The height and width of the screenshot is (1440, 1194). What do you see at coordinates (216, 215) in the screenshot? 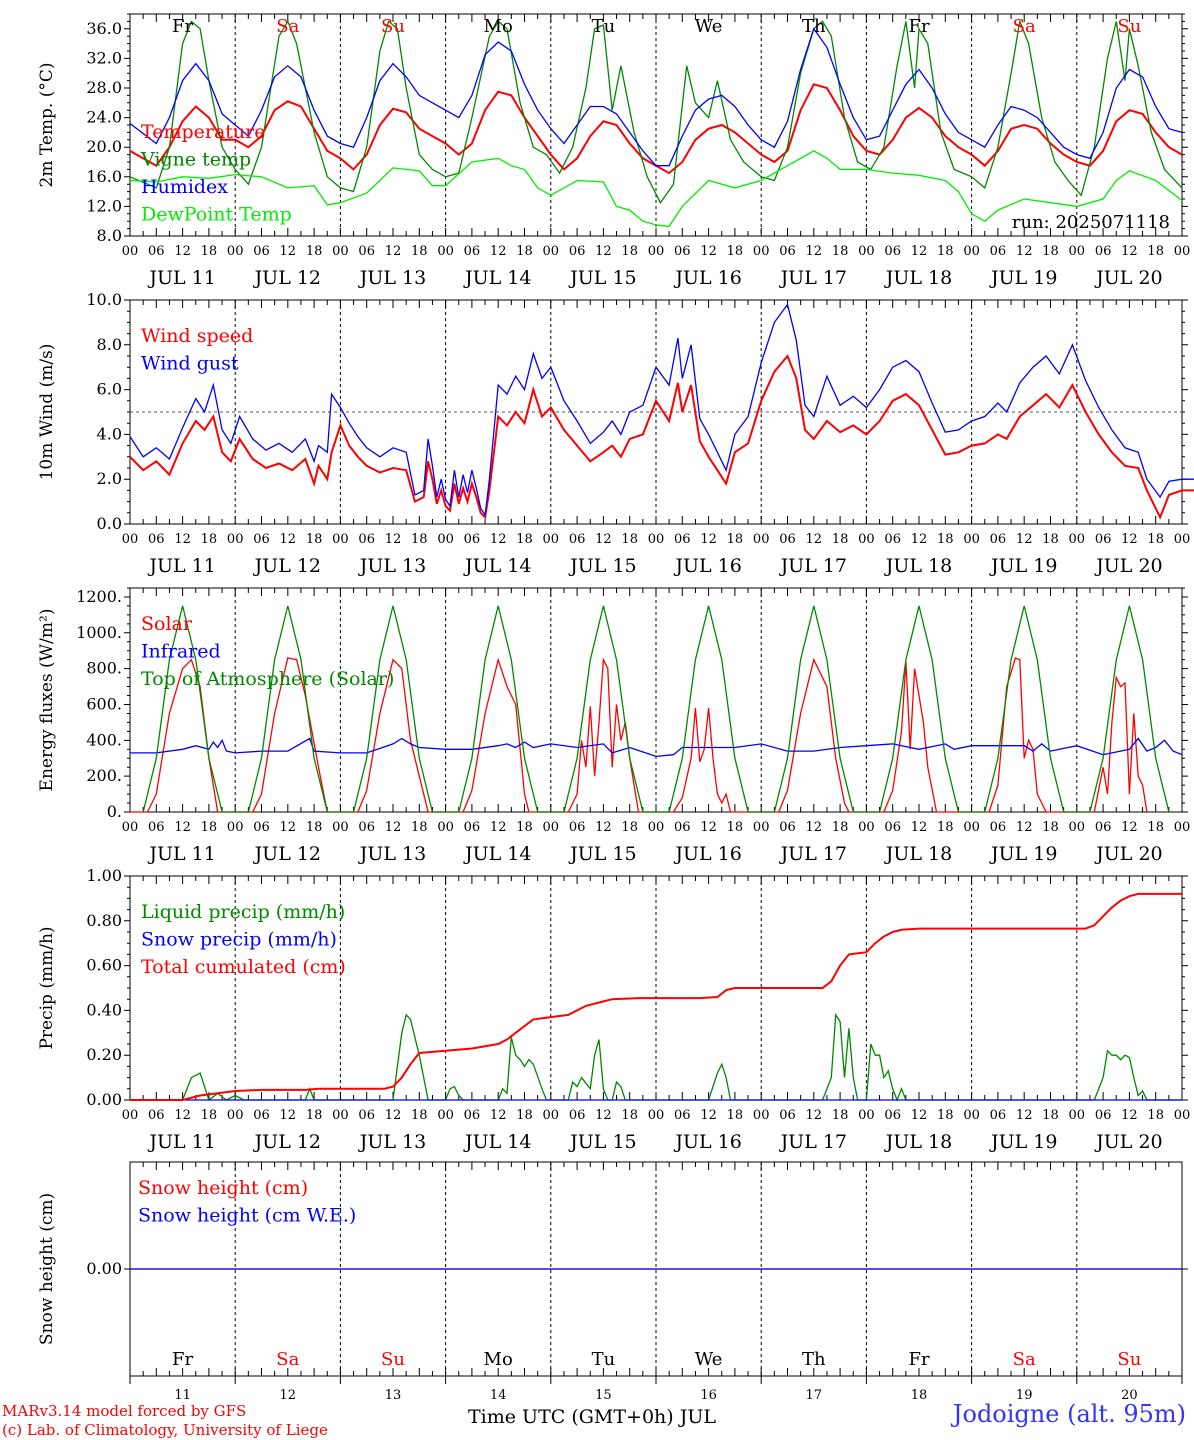
I see `legend-entry: DewPoint Temp` at bounding box center [216, 215].